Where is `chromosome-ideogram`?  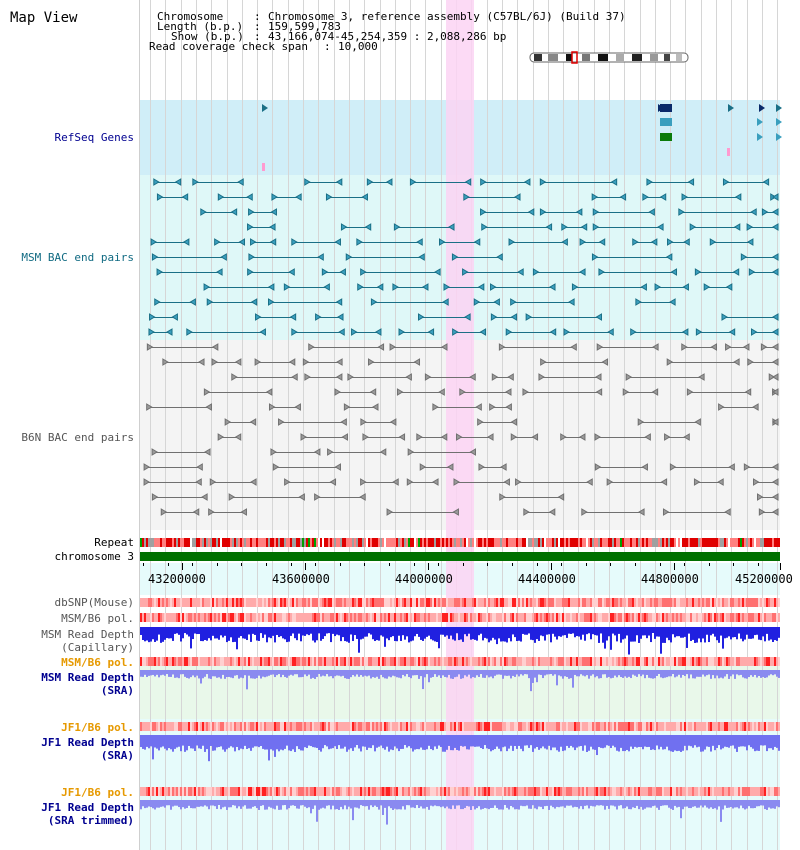
chromosome-ideogram is located at coordinates (609, 57).